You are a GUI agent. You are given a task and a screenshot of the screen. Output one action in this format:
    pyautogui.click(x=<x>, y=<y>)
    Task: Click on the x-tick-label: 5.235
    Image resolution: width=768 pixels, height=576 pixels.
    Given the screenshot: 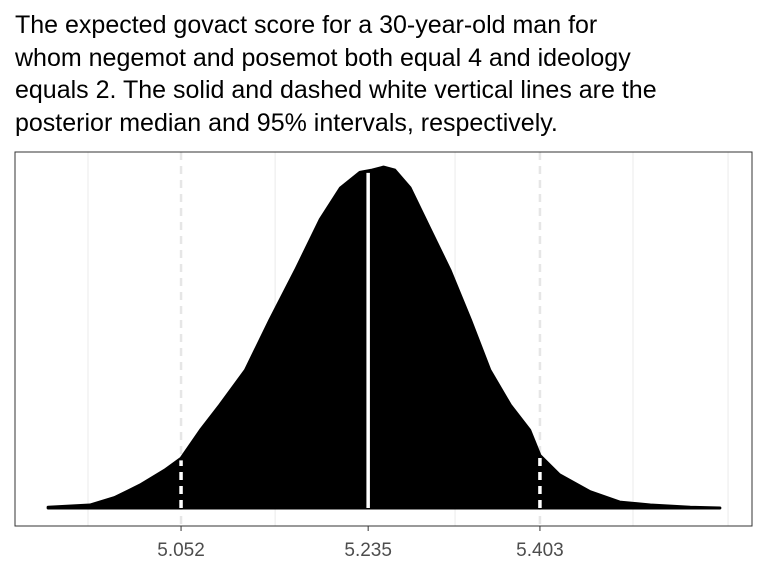 What is the action you would take?
    pyautogui.click(x=368, y=550)
    